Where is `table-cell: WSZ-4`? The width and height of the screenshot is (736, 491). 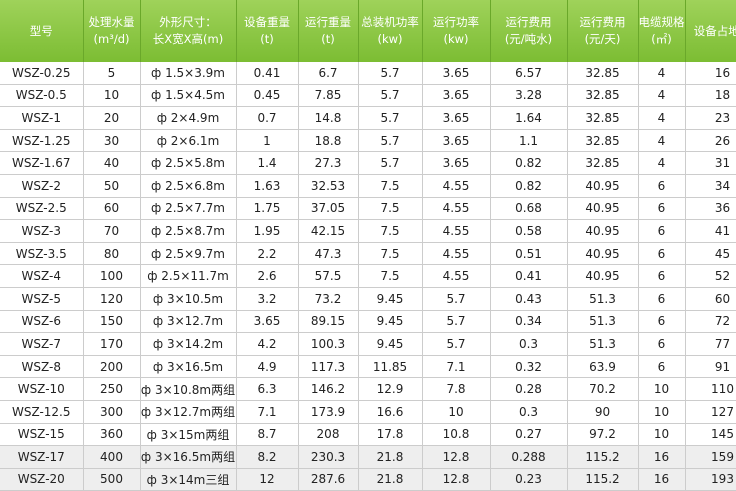
table-cell: WSZ-4 is located at coordinates (42, 276).